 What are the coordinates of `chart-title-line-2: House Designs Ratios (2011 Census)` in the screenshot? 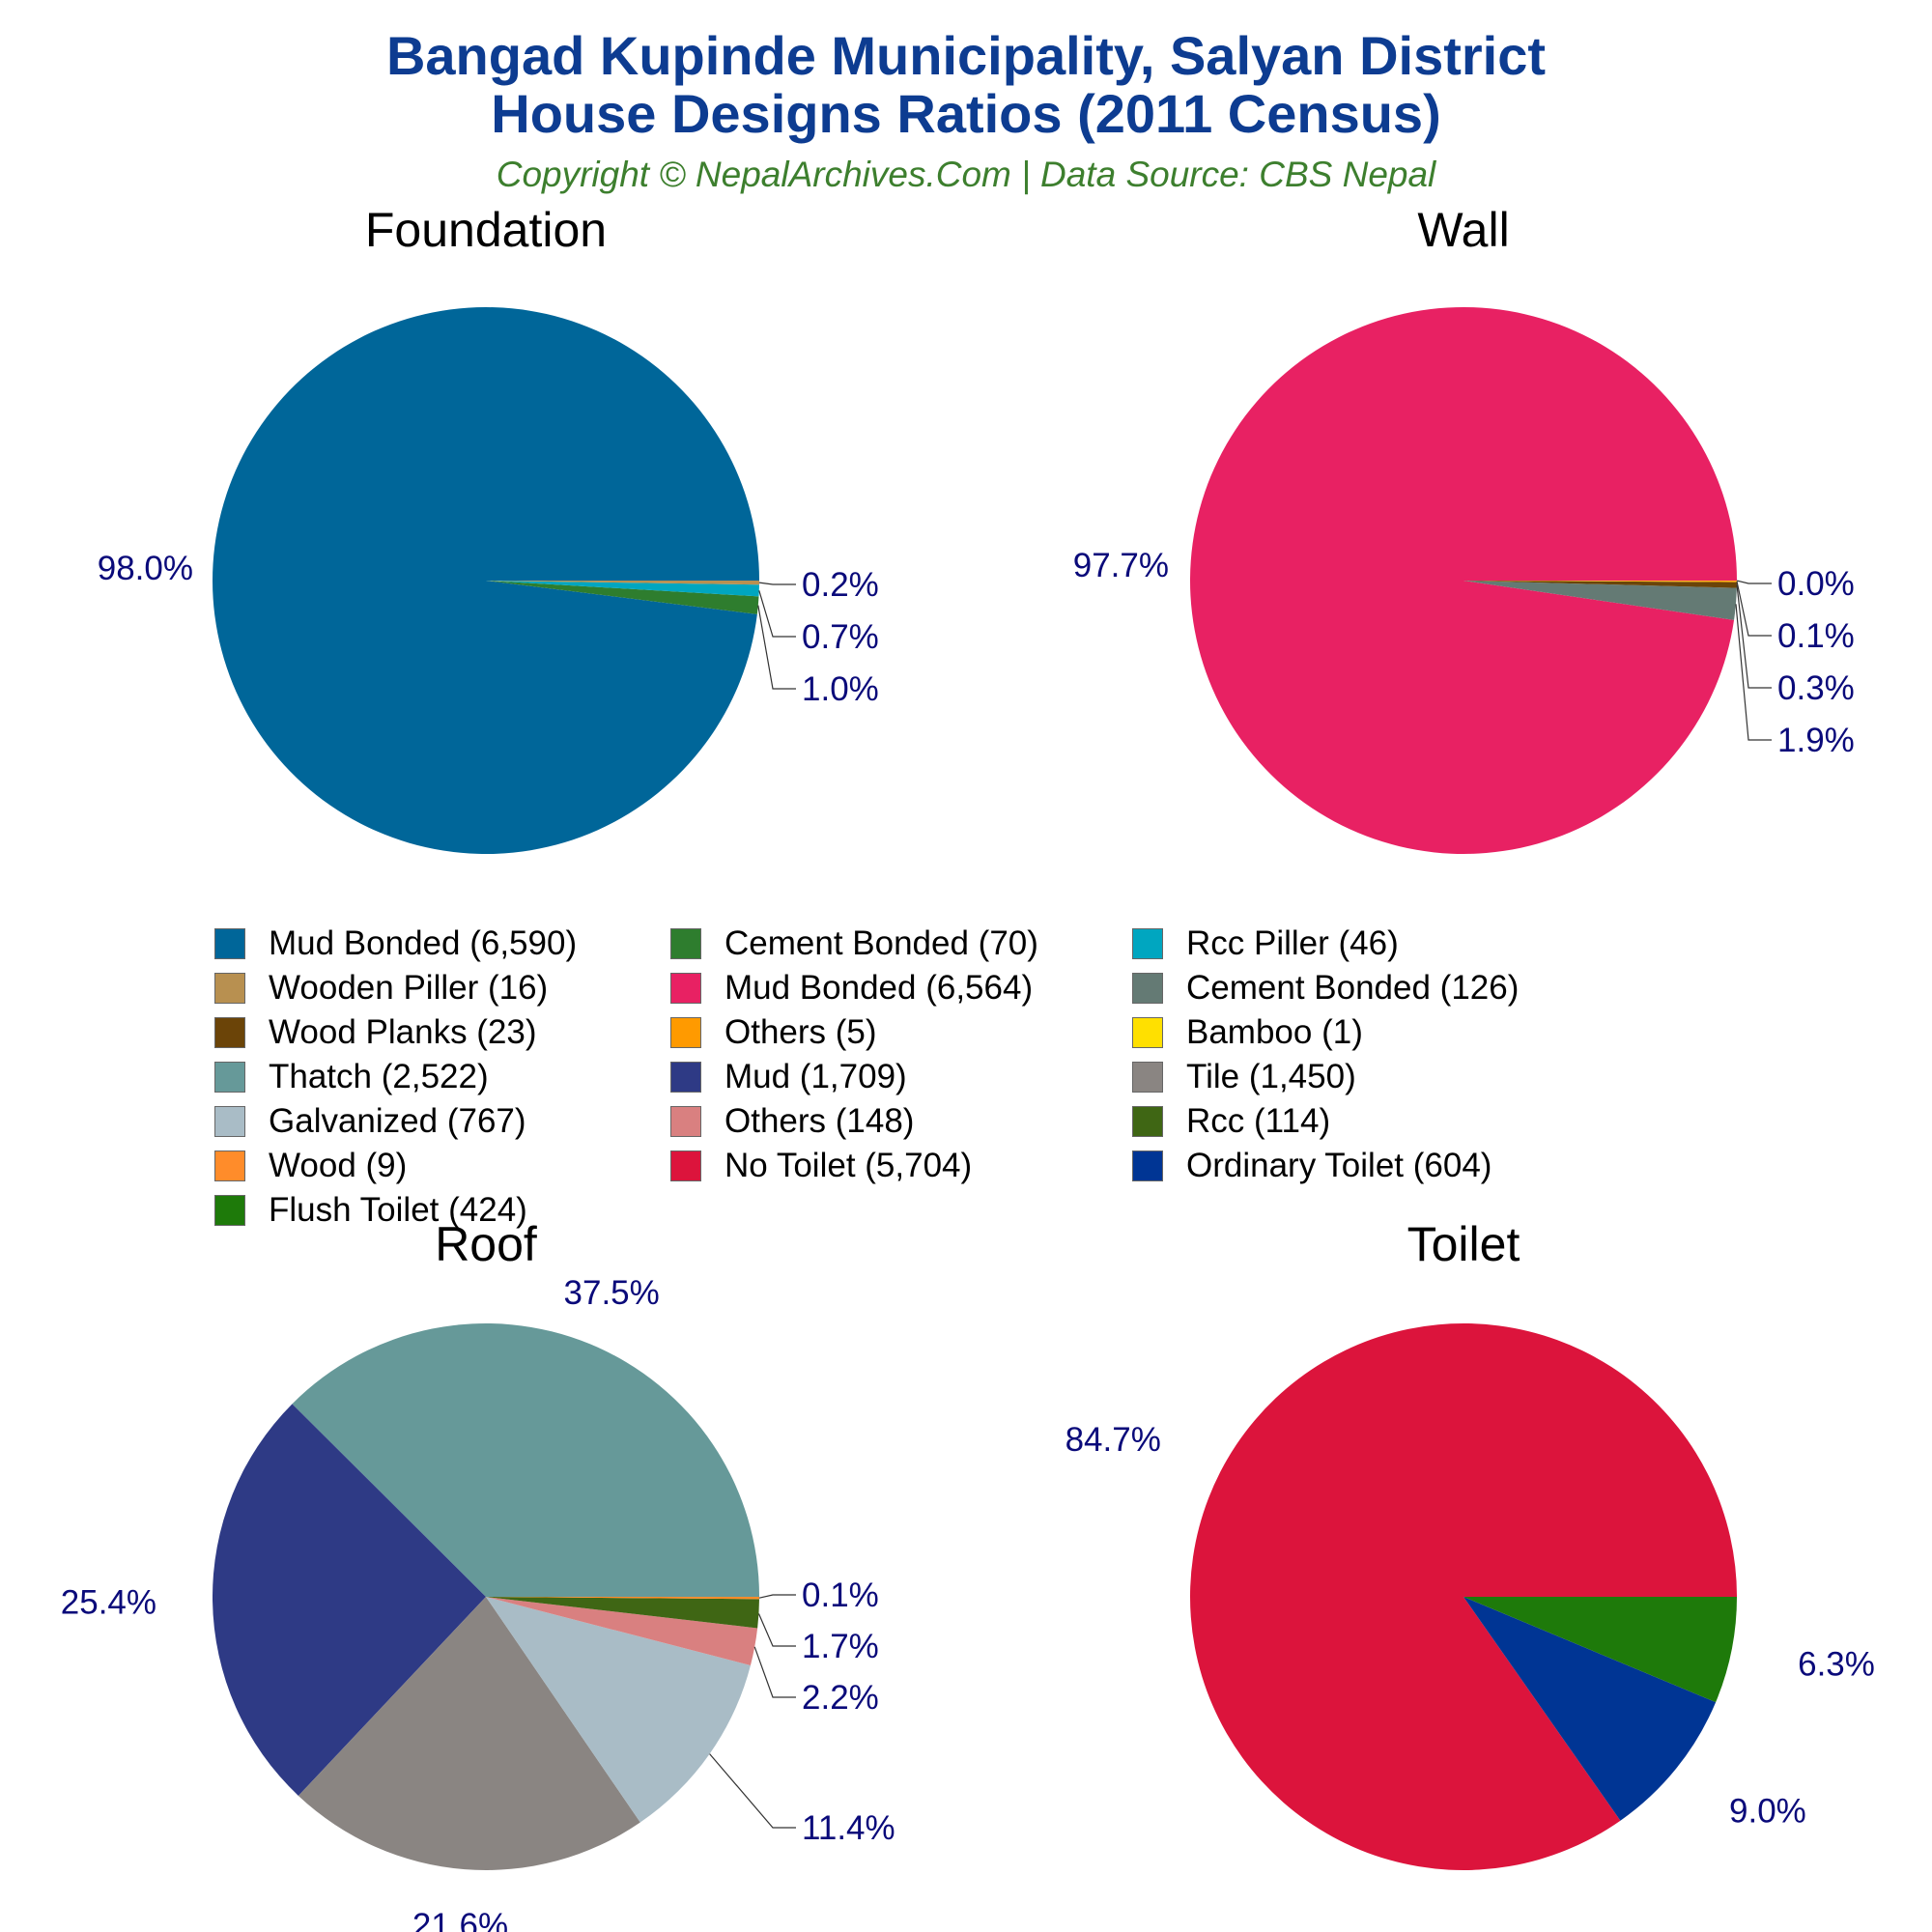 It's located at (966, 113).